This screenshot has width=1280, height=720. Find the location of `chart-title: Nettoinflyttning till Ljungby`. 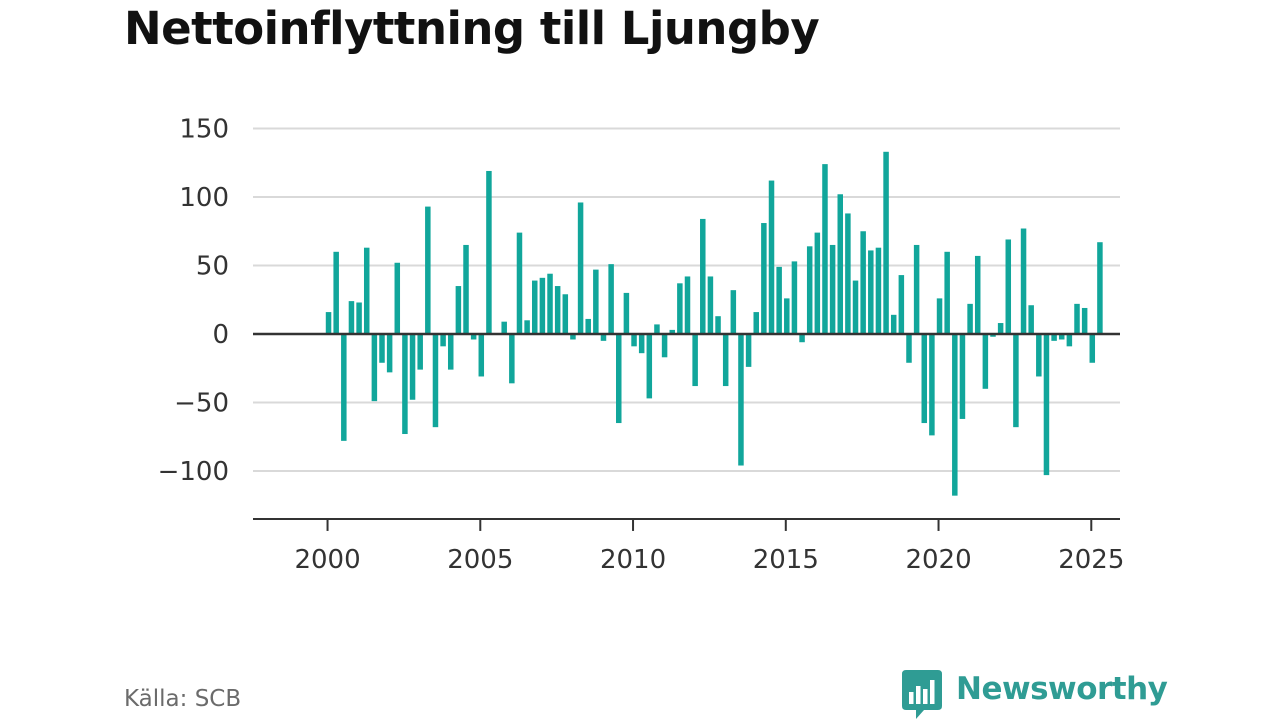

chart-title: Nettoinflyttning till Ljungby is located at coordinates (472, 28).